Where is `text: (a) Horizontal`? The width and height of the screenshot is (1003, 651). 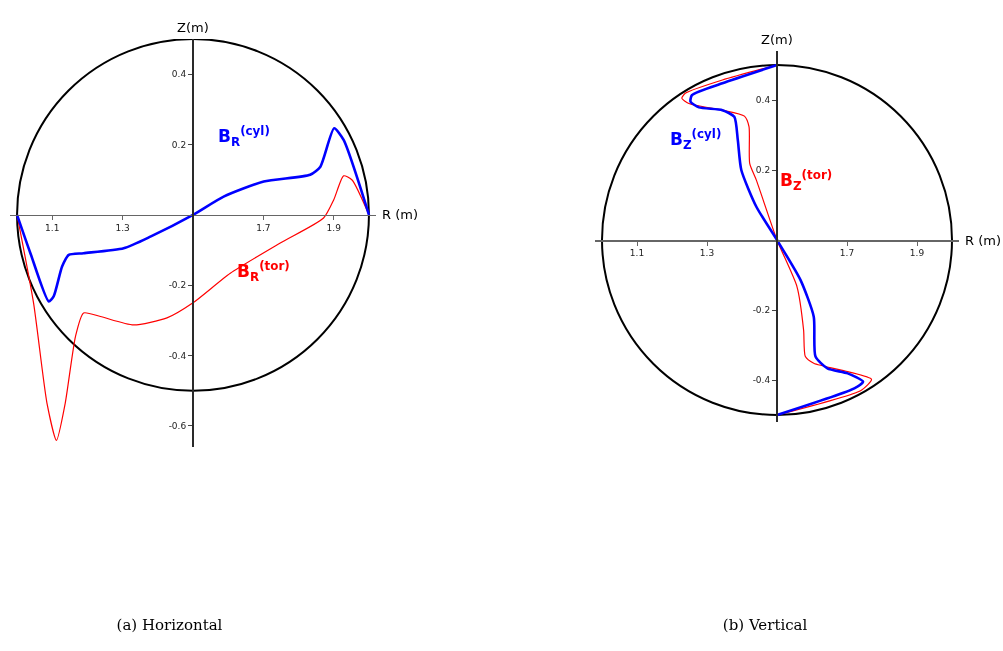 text: (a) Horizontal is located at coordinates (169, 625).